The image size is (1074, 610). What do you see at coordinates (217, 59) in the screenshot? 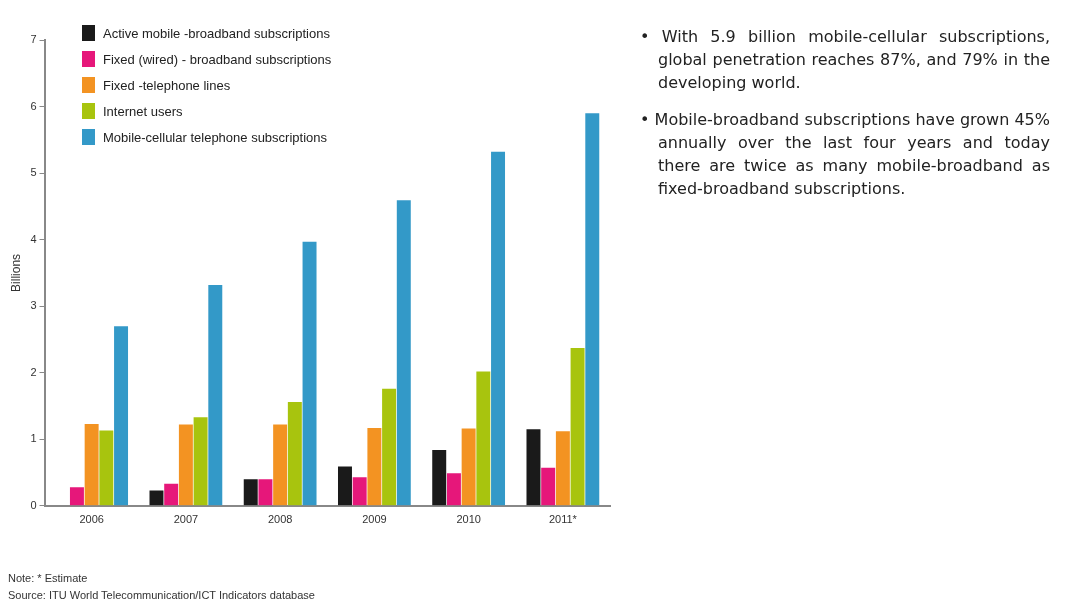
I see `legend-label: Fixed (wired) - broadband subscriptions` at bounding box center [217, 59].